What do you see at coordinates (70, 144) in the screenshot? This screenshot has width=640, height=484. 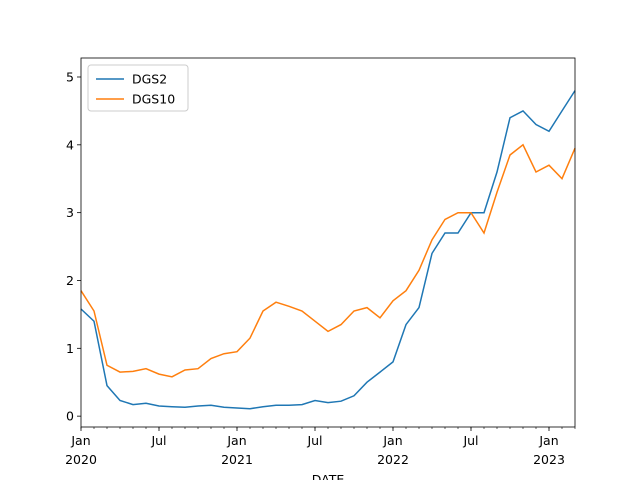 I see `y-tick-label: 4` at bounding box center [70, 144].